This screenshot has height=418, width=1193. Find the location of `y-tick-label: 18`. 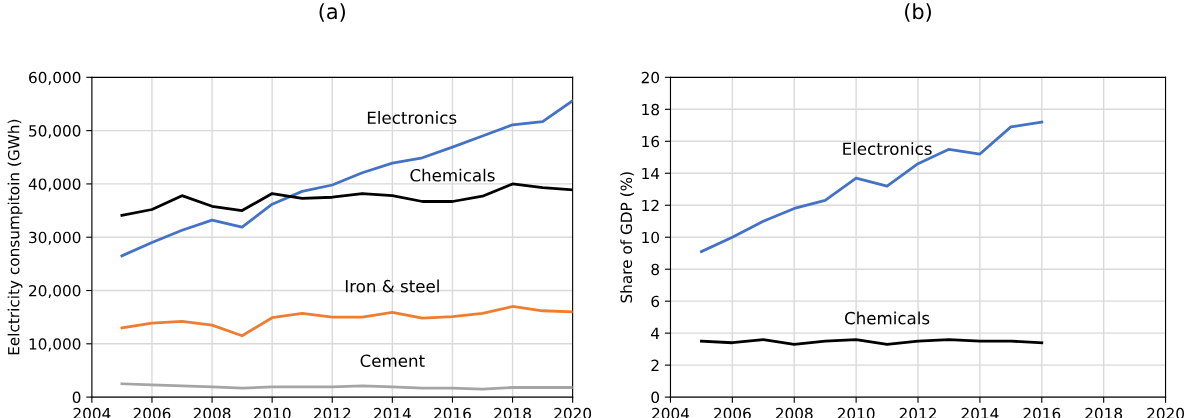

y-tick-label: 18 is located at coordinates (650, 109).